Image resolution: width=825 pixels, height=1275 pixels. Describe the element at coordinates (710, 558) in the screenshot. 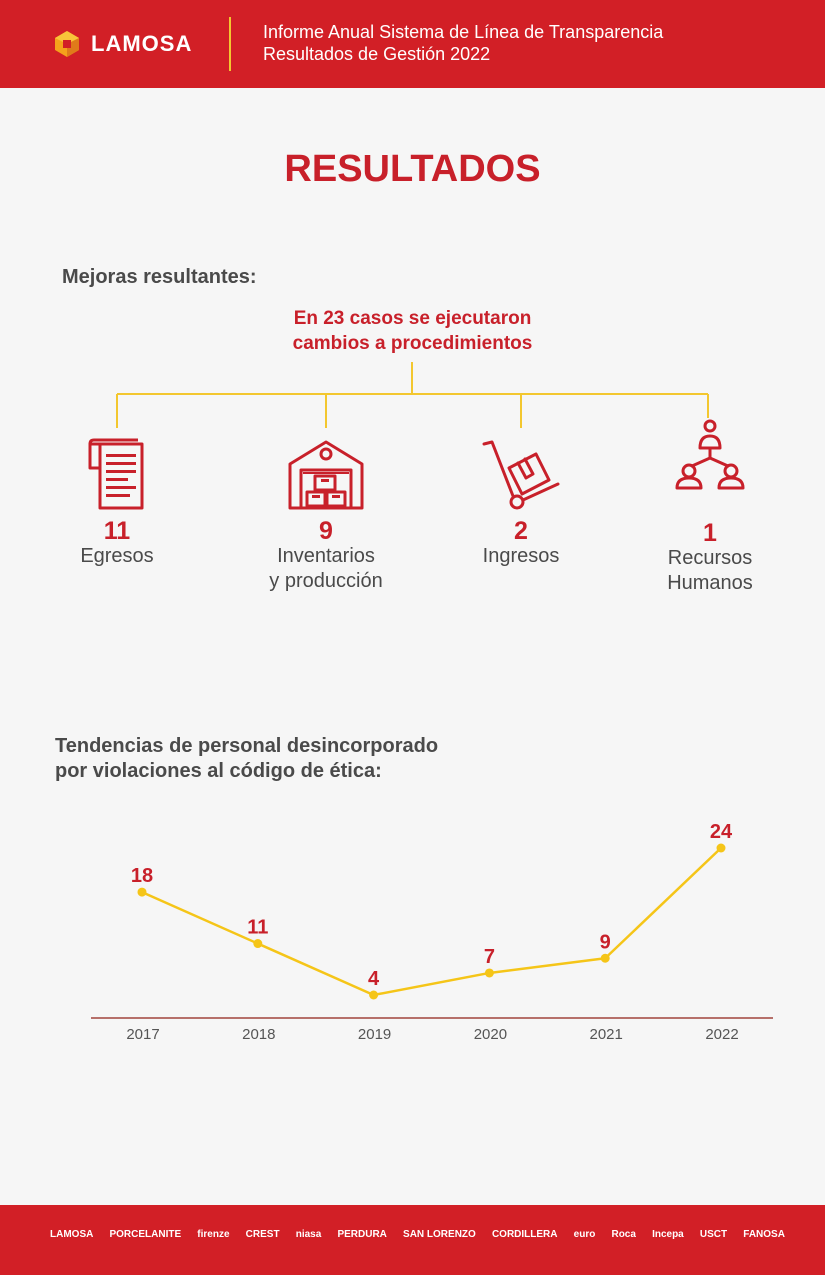

I see `category-label-line1: Recursos` at that location.